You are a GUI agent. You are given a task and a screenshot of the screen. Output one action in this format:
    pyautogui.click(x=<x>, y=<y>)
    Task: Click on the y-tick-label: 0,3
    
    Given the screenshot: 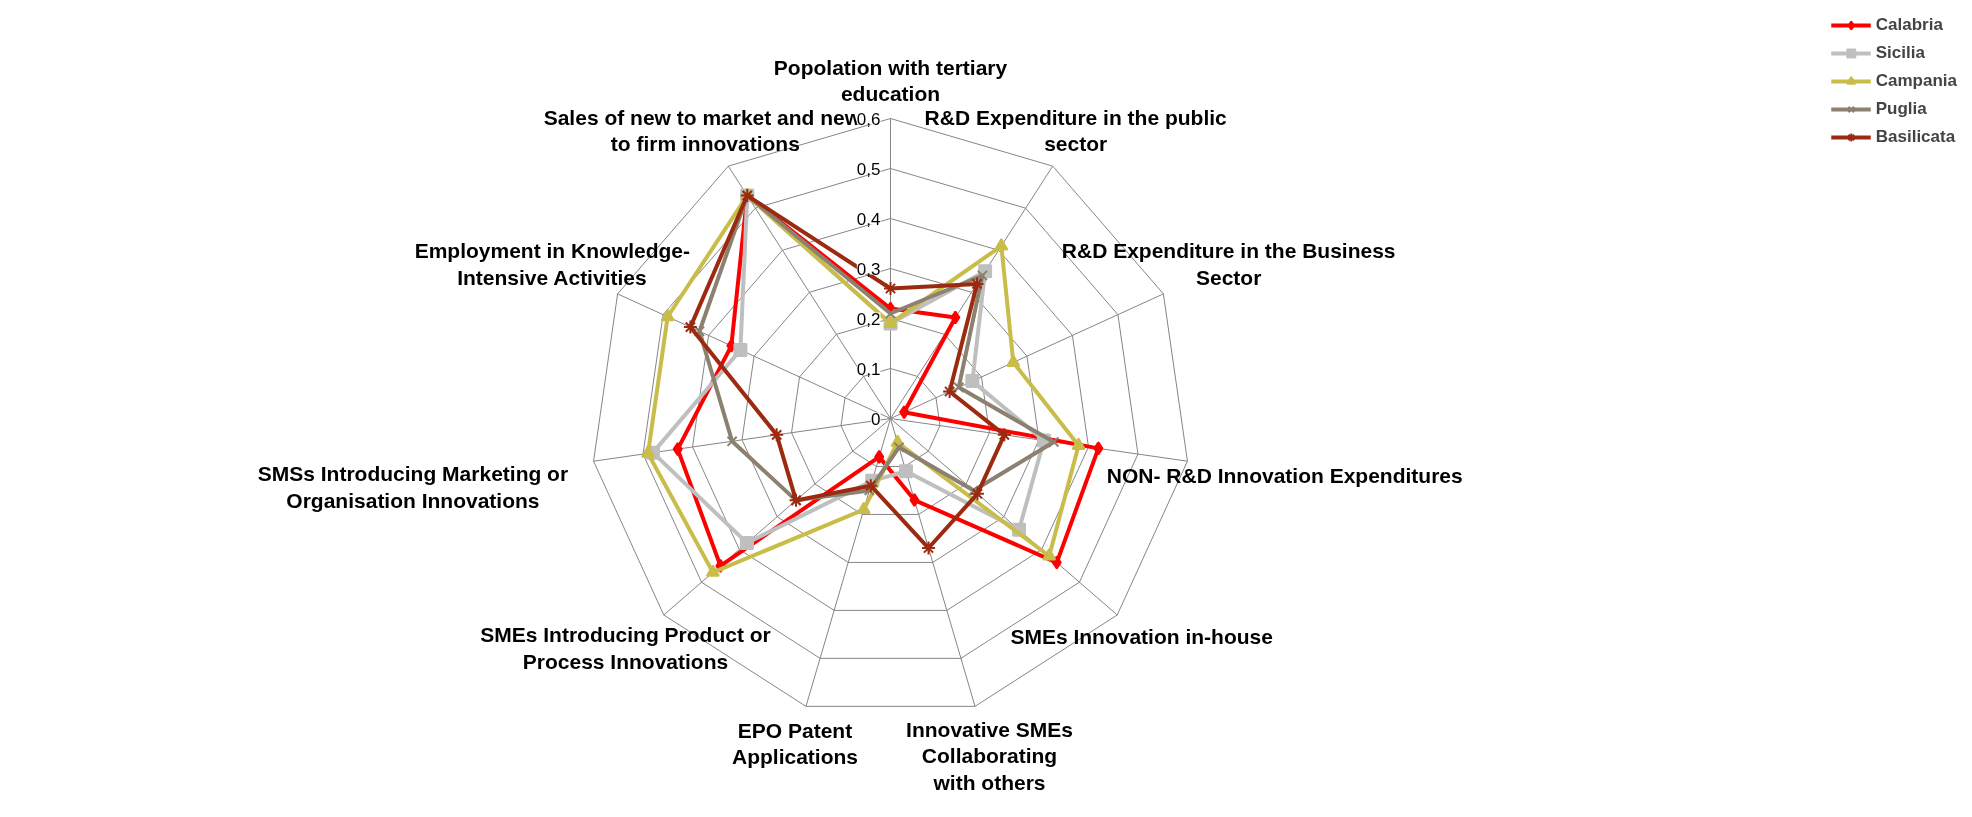 What is the action you would take?
    pyautogui.click(x=868, y=269)
    